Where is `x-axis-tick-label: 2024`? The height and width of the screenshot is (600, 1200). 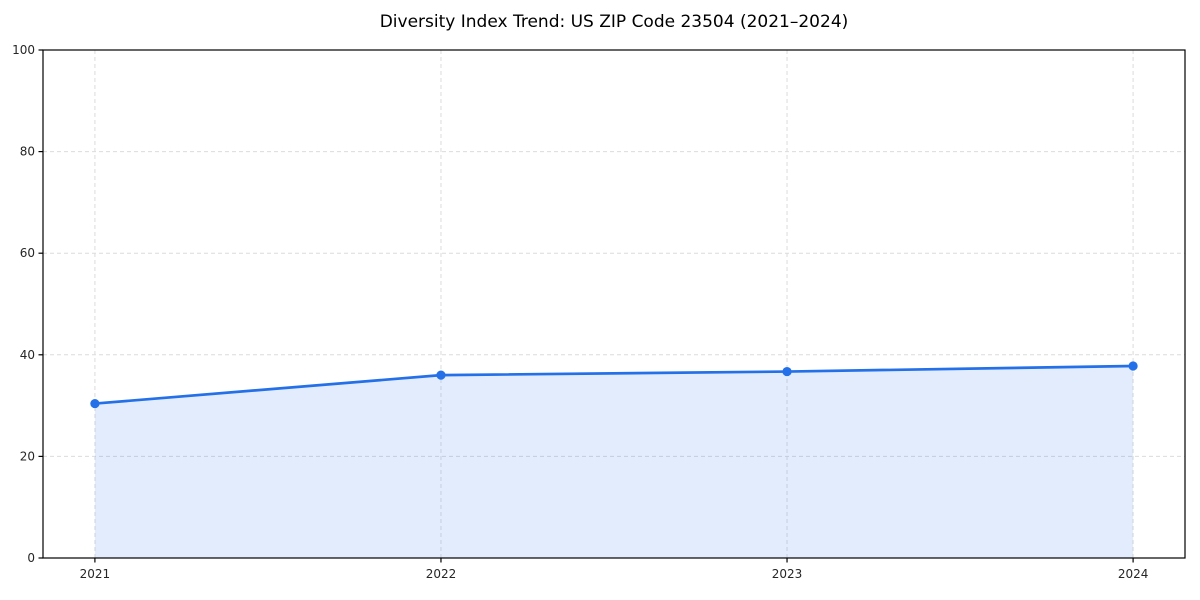
x-axis-tick-label: 2024 is located at coordinates (1133, 574).